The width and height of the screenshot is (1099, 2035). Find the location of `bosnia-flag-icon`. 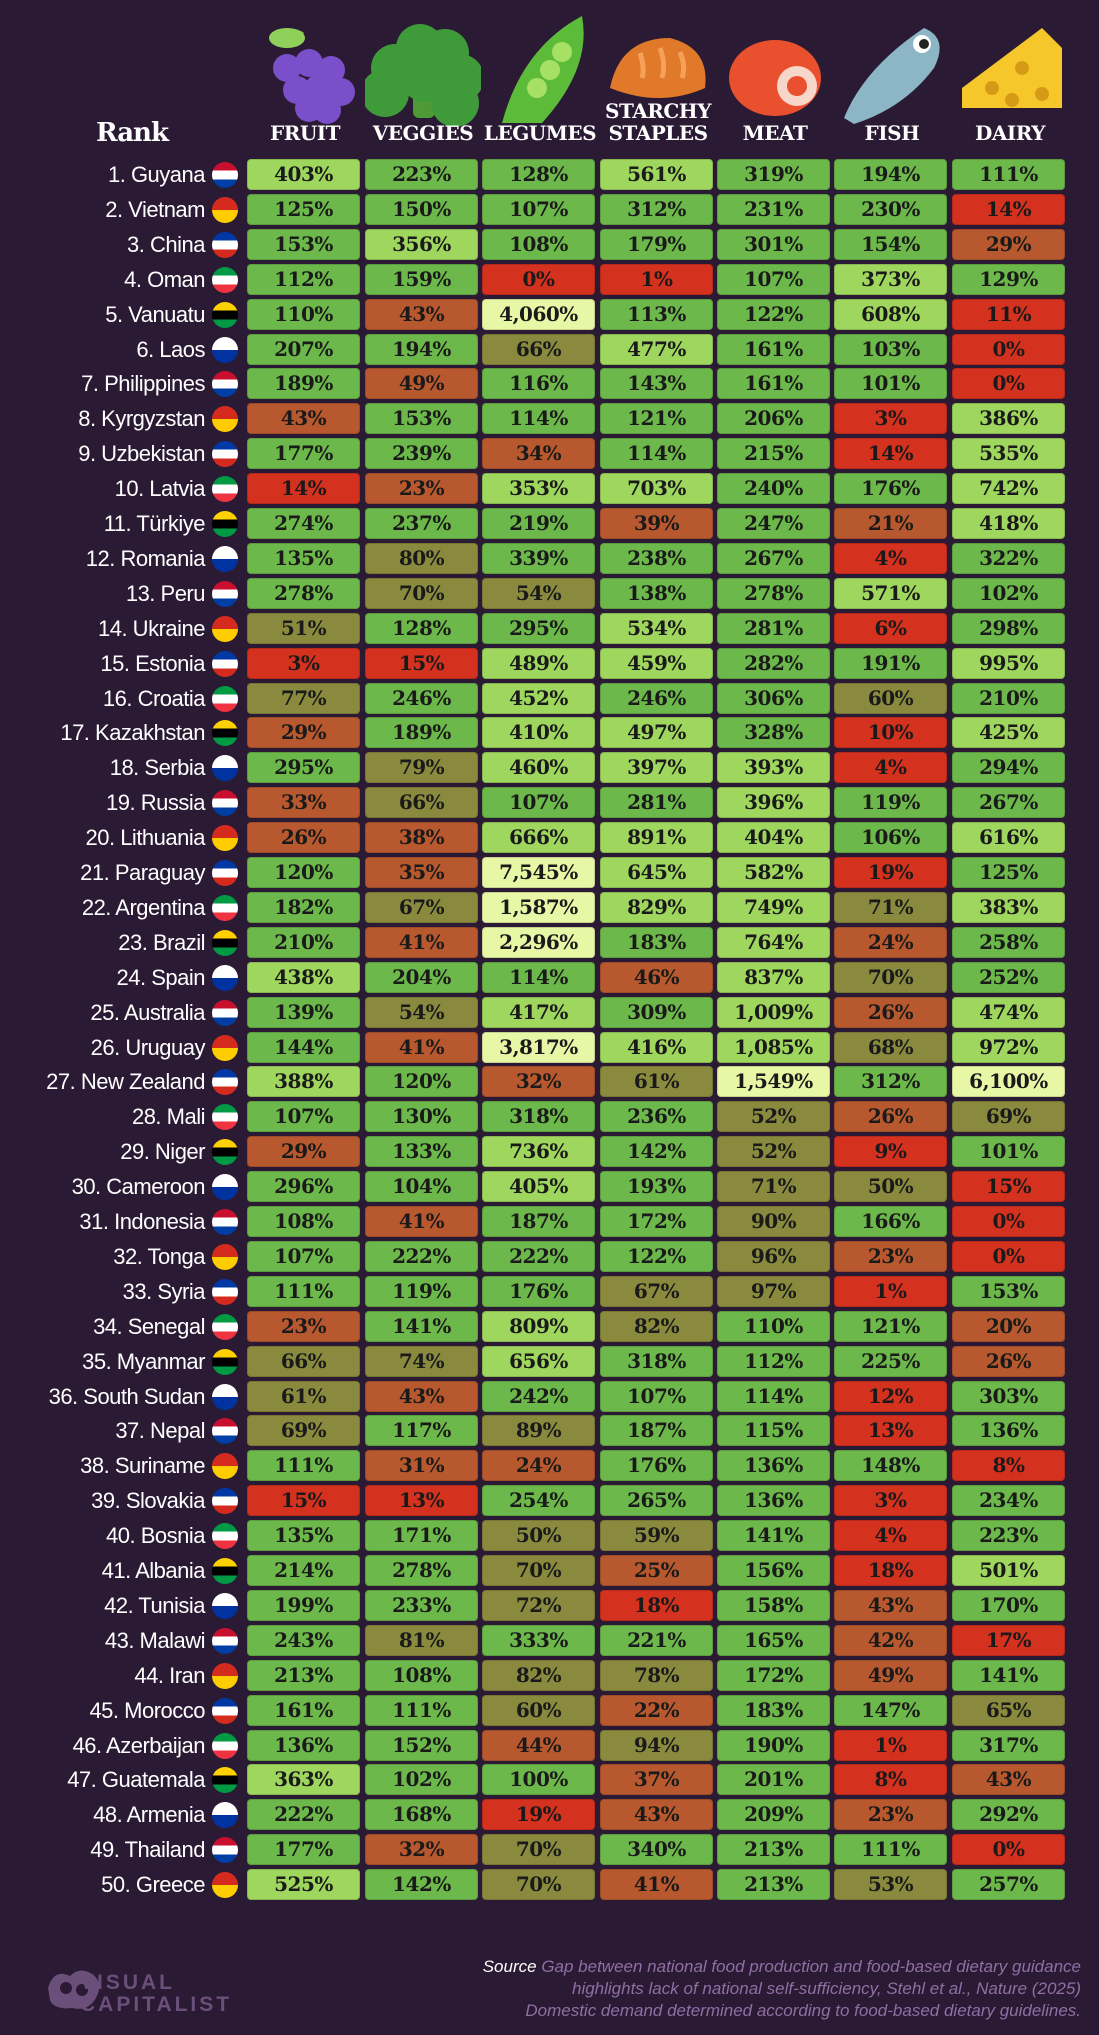

bosnia-flag-icon is located at coordinates (225, 1536).